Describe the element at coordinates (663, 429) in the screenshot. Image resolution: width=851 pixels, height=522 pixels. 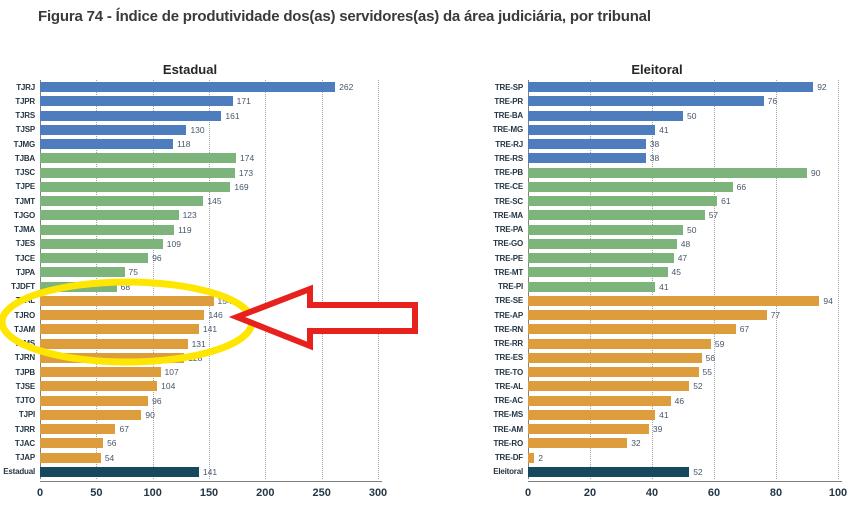
I see `bar-row: TRE-AM 39` at that location.